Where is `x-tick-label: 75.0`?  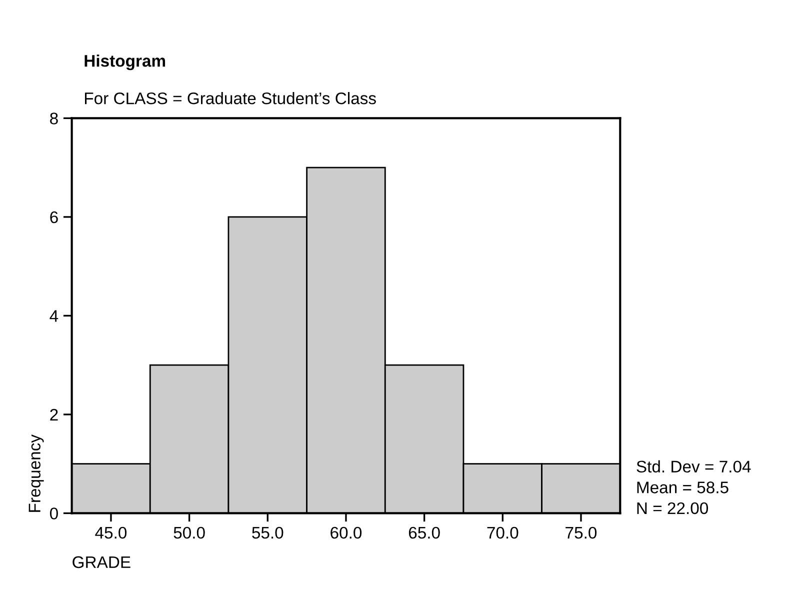
x-tick-label: 75.0 is located at coordinates (581, 532).